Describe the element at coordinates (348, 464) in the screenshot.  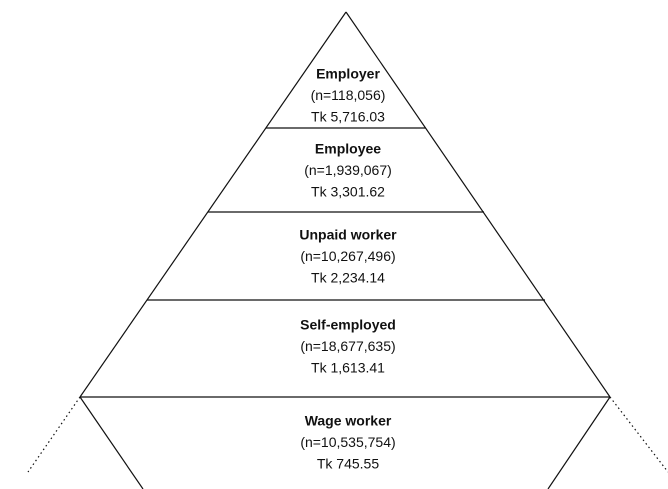
I see `level-income: Tk 745.55` at that location.